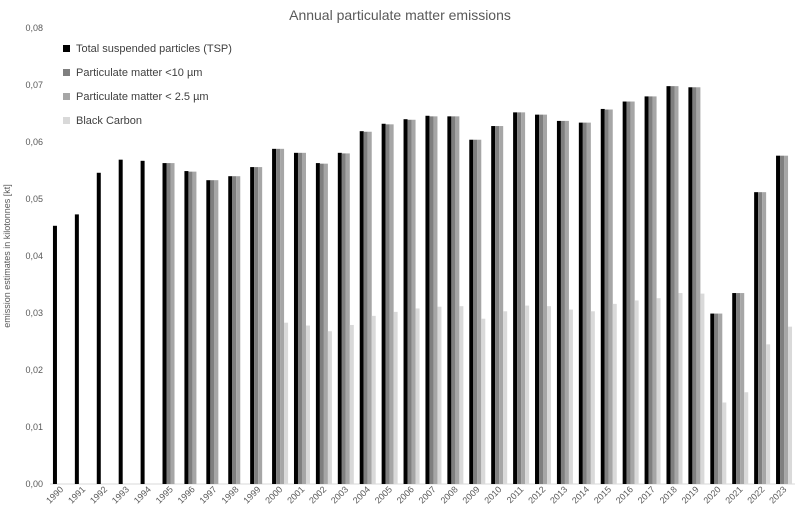  I want to click on x-tick-label: 2017, so click(646, 494).